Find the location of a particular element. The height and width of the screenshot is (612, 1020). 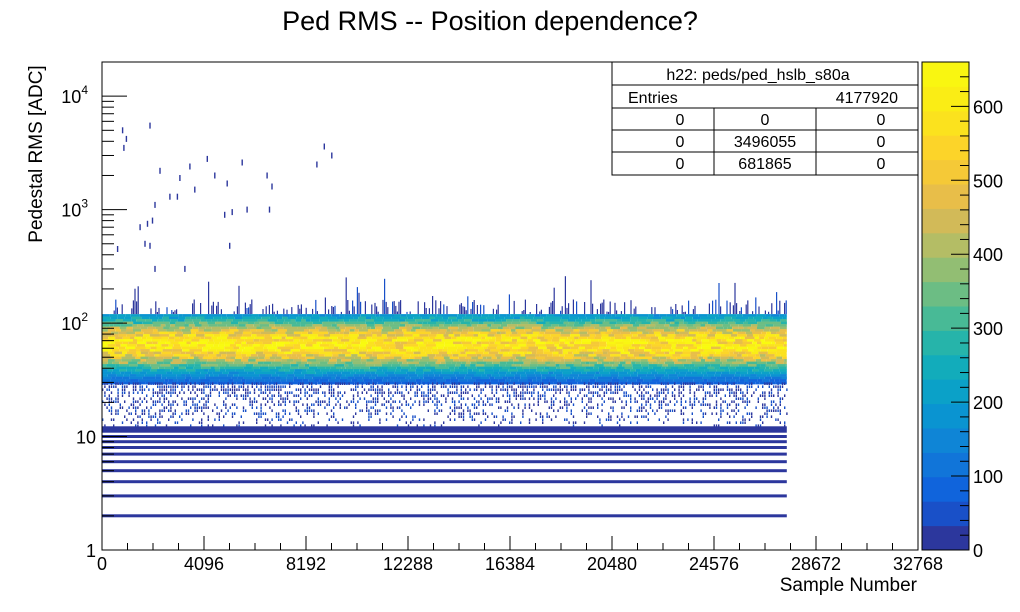

heatmap-level-line is located at coordinates (444, 496).